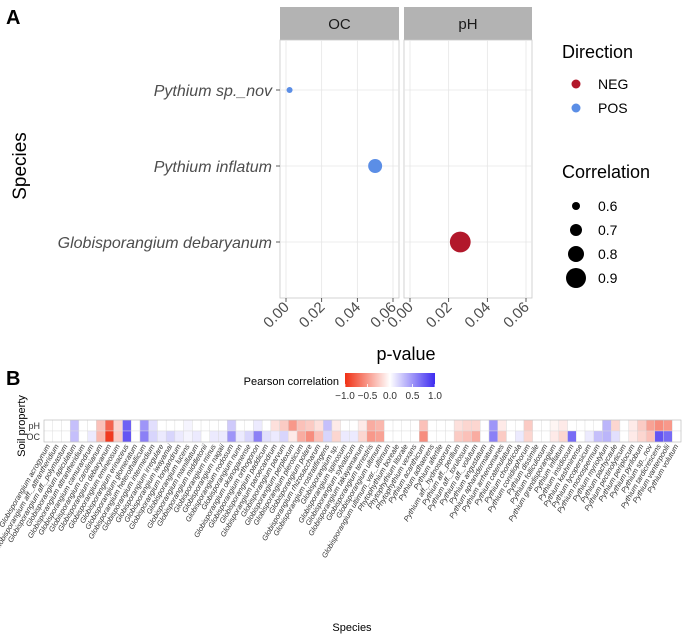 The image size is (685, 641). I want to click on panel-b-label: B, so click(13, 379).